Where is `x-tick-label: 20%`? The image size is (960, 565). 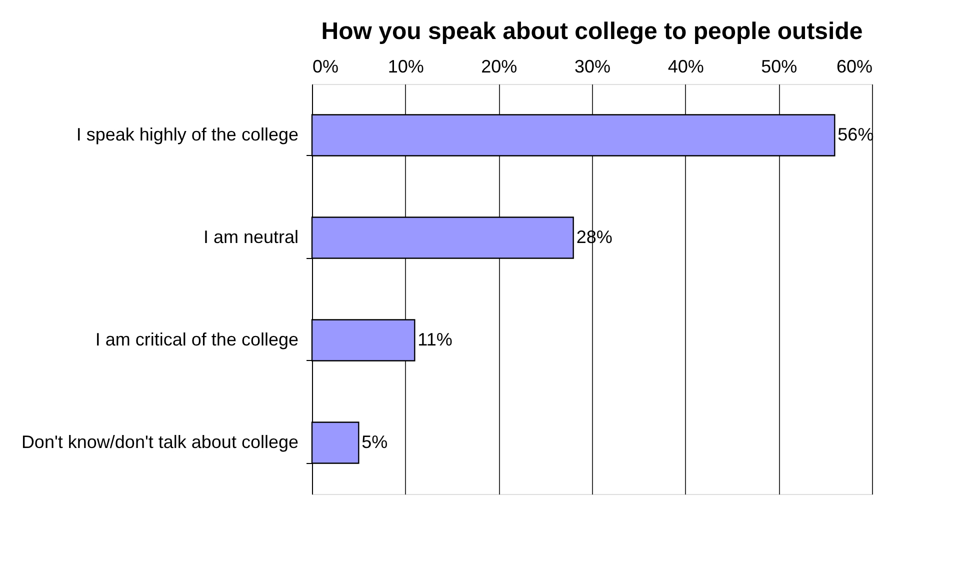
x-tick-label: 20% is located at coordinates (499, 66).